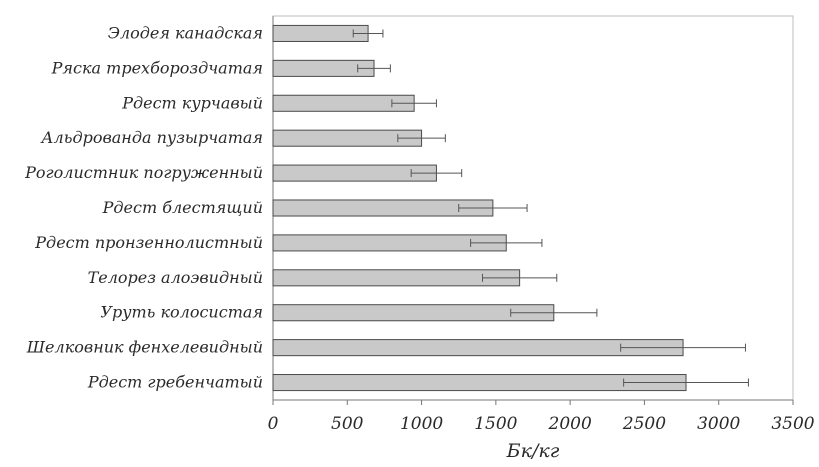 This screenshot has height=467, width=819. Describe the element at coordinates (533, 451) in the screenshot. I see `x-axis-title: Бк/кг` at that location.